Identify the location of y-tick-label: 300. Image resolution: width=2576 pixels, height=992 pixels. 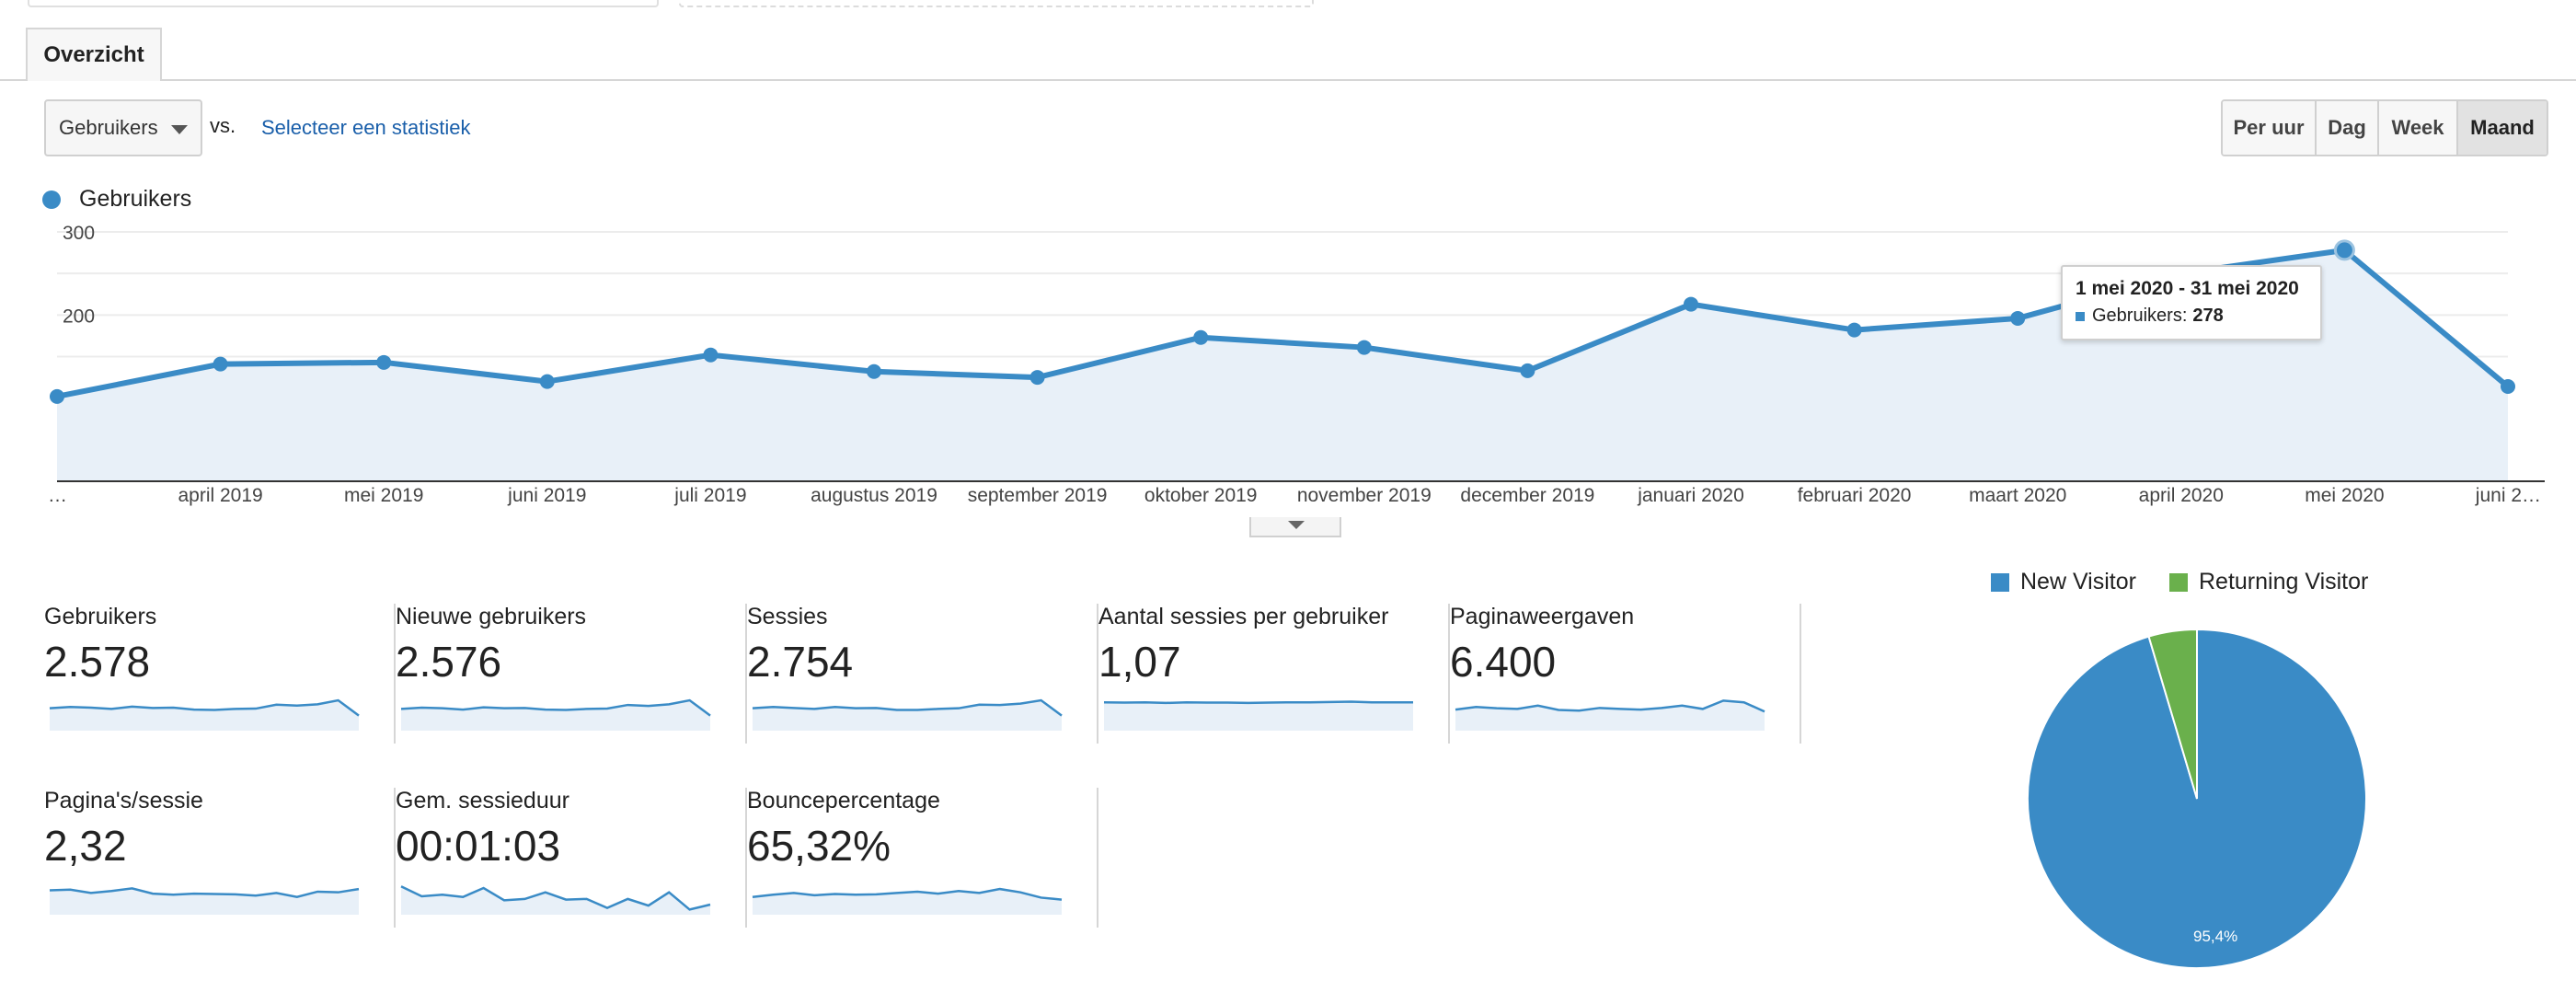
(79, 234).